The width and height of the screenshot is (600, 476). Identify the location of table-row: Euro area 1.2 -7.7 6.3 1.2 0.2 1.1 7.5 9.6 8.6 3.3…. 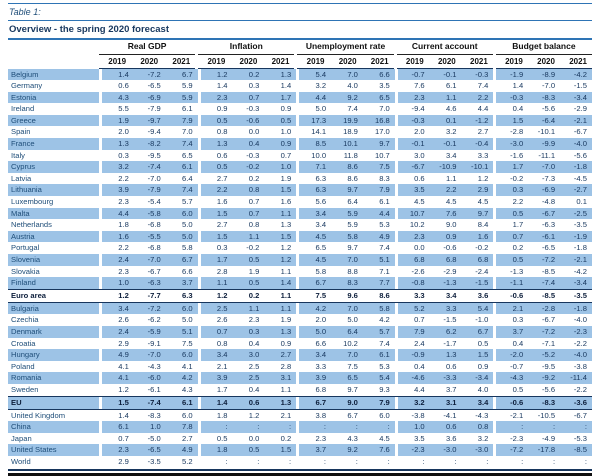
(300, 295).